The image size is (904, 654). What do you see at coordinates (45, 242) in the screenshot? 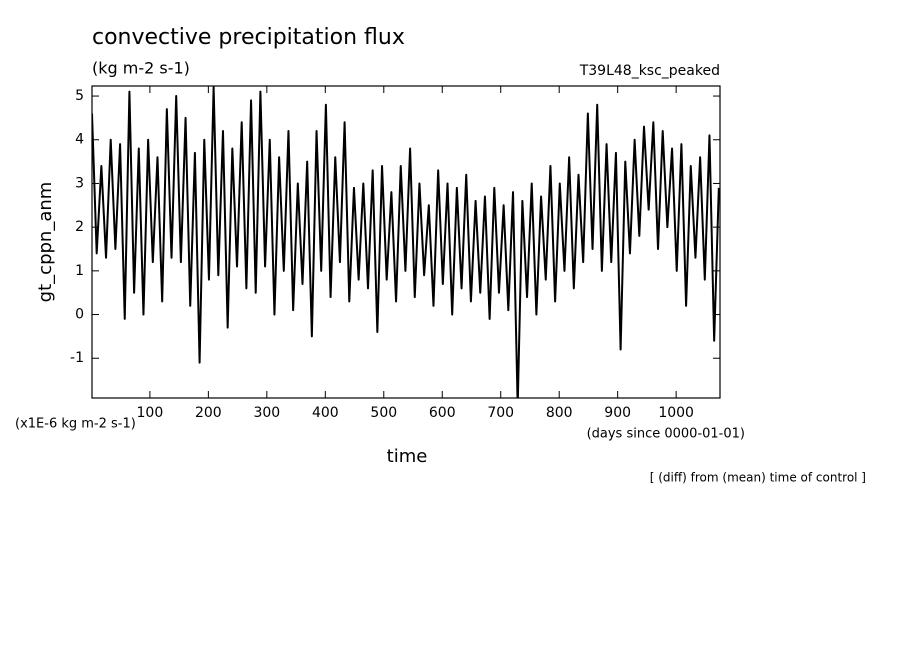
I see `y-axis-label: gt_cppn_anm` at bounding box center [45, 242].